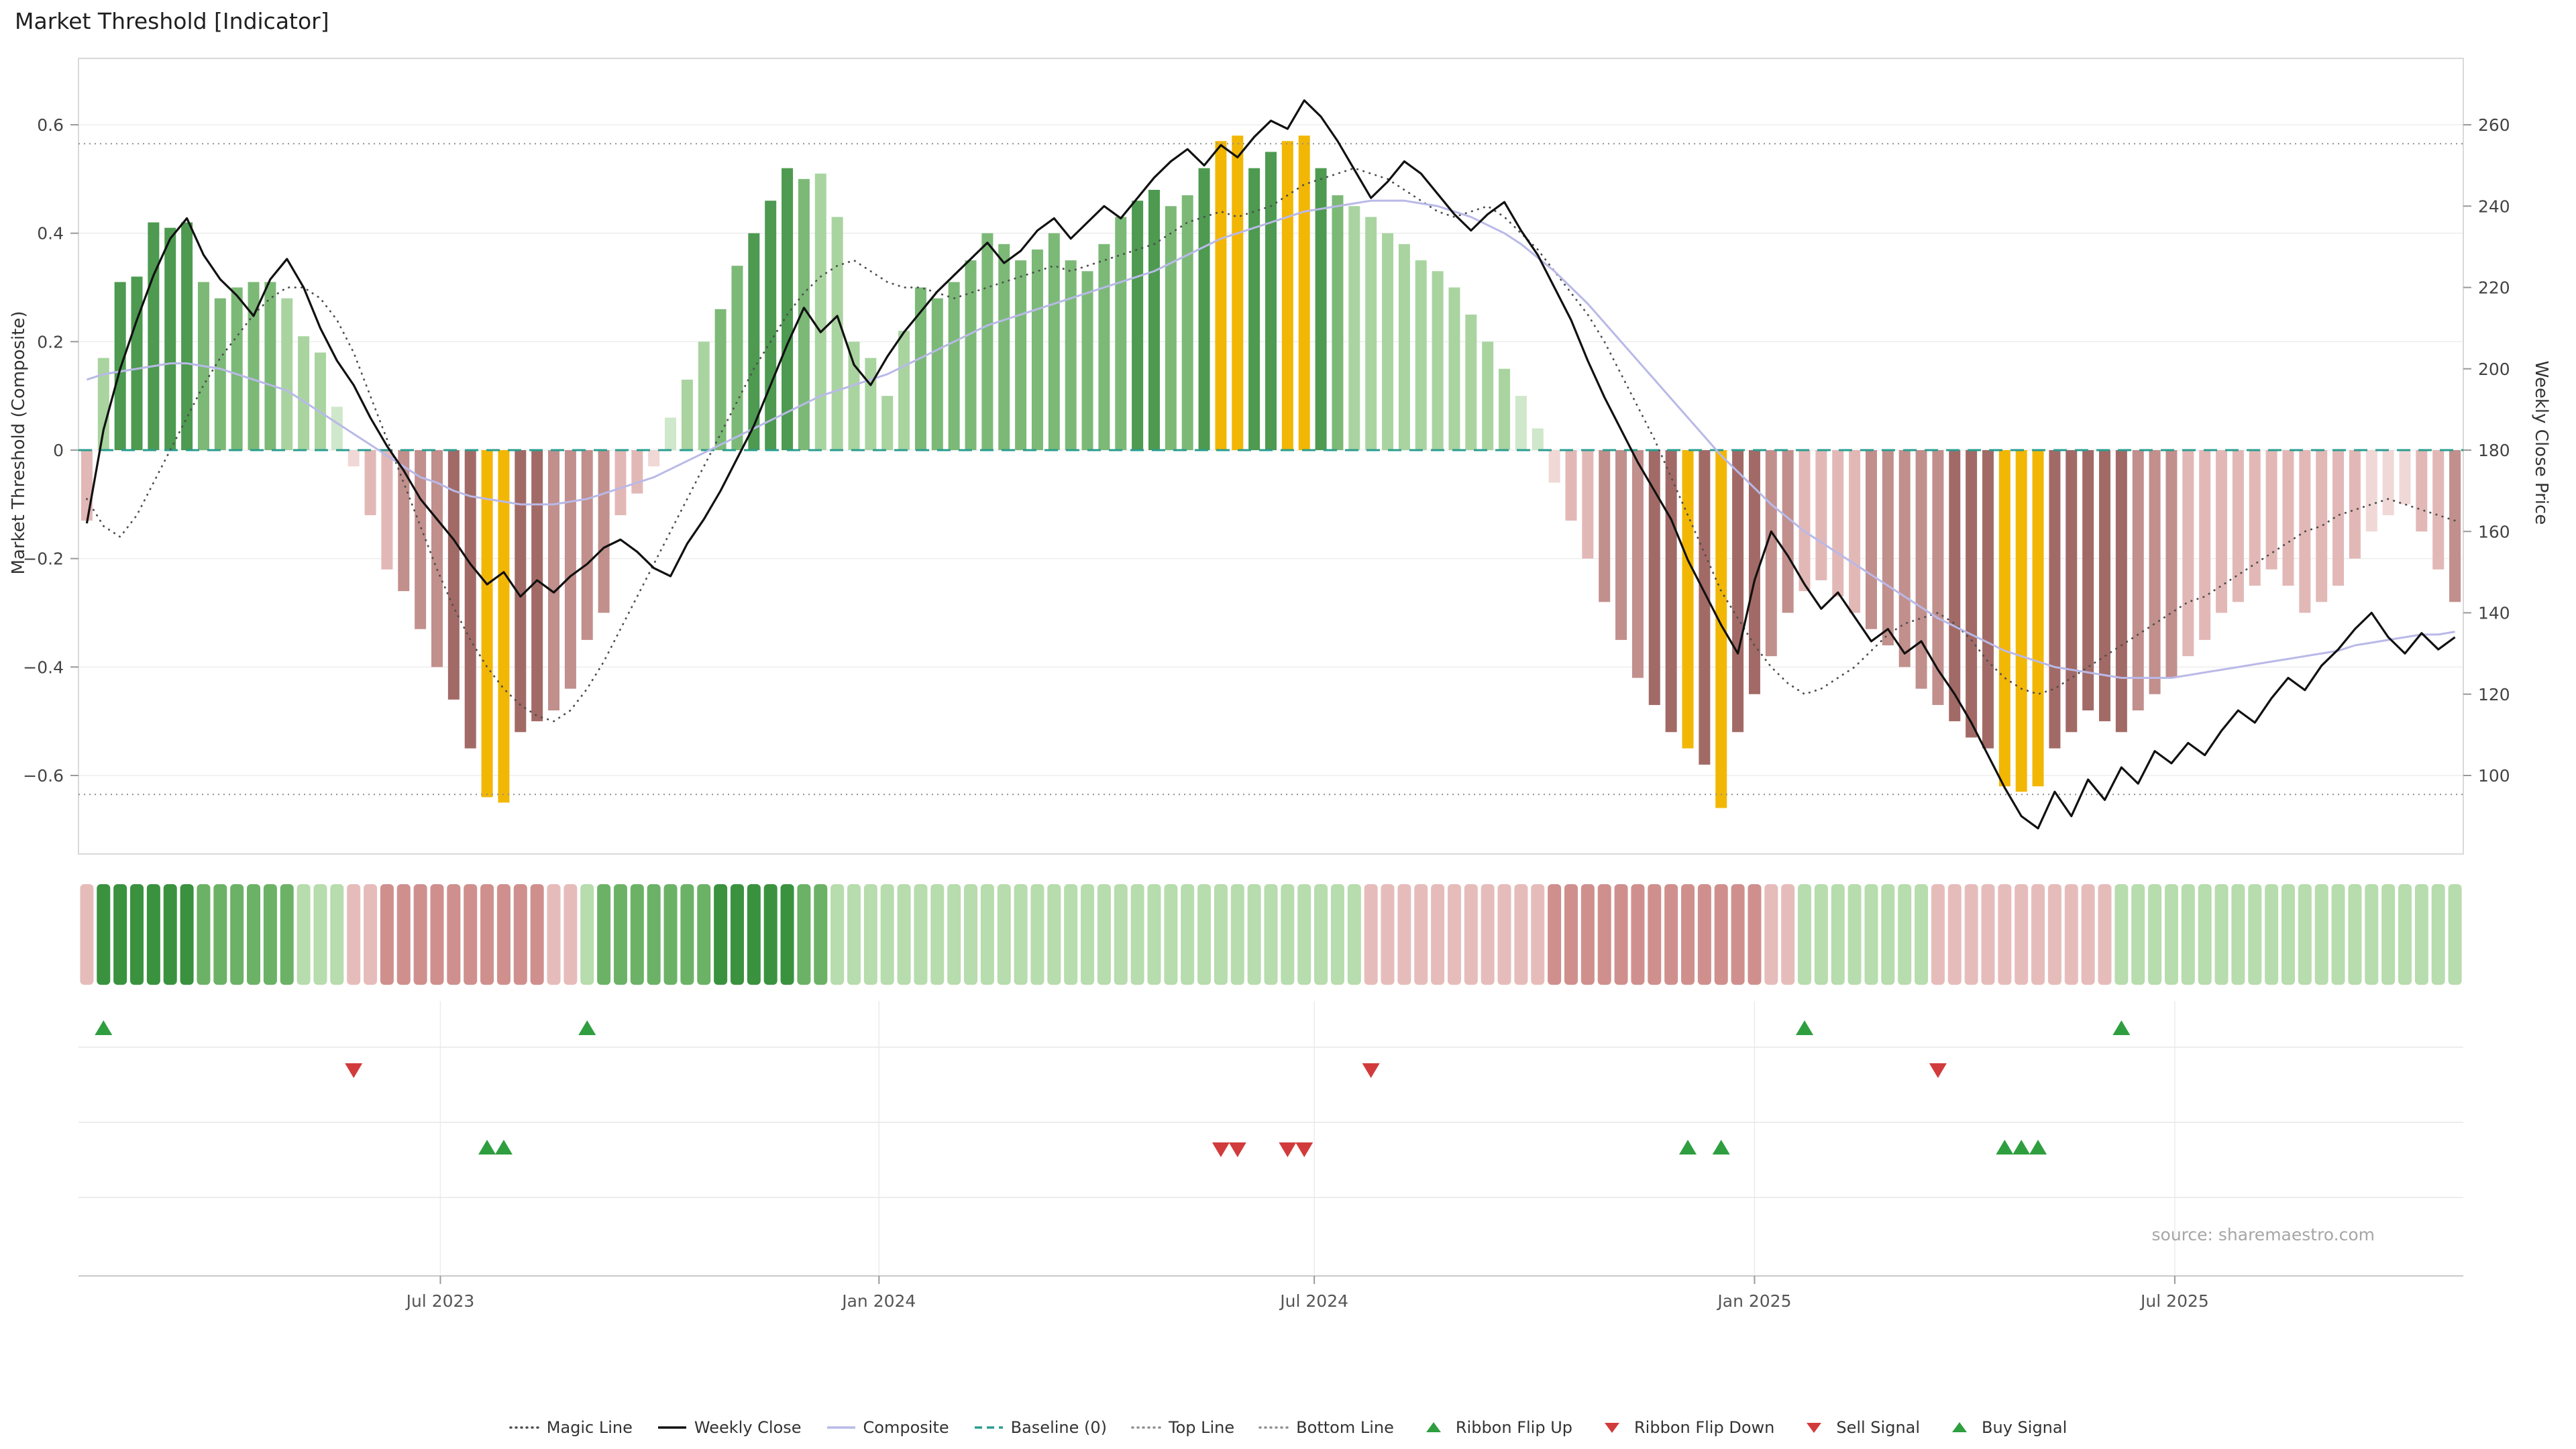 The height and width of the screenshot is (1449, 2576). Describe the element at coordinates (1059, 1427) in the screenshot. I see `legend-label: Baseline (0)` at that location.